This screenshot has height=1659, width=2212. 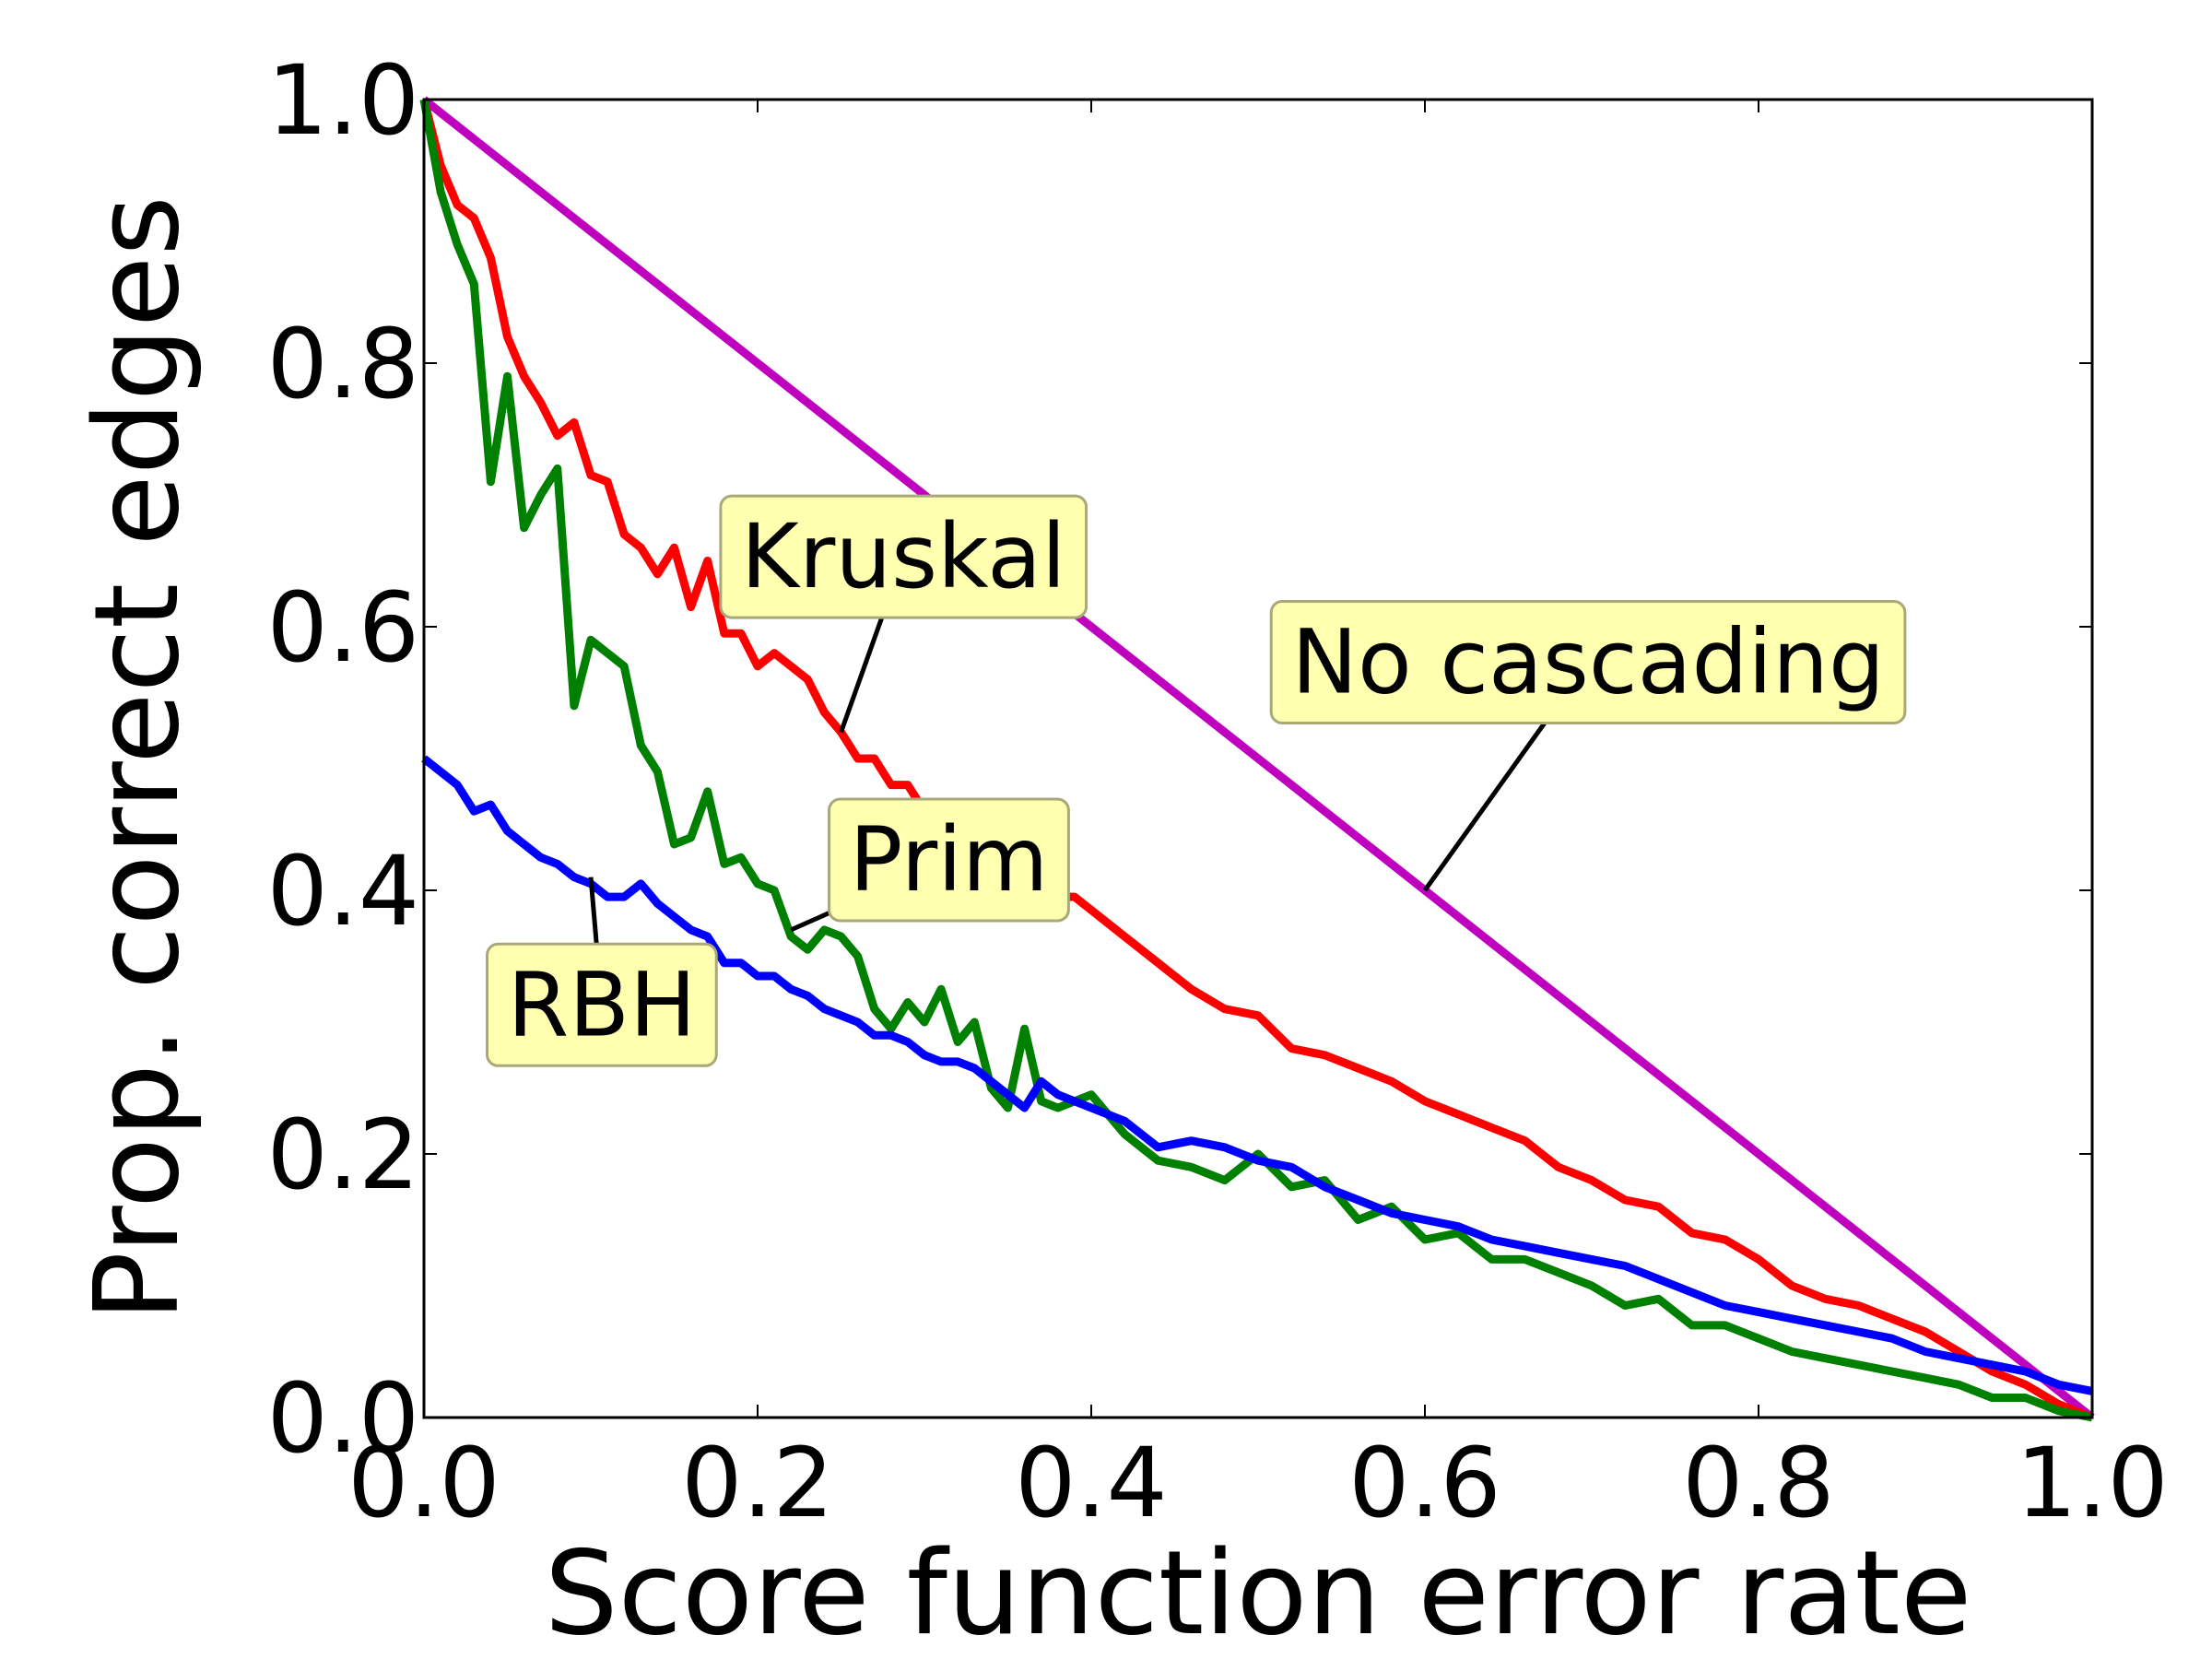 What do you see at coordinates (343, 627) in the screenshot?
I see `y-tick-label: 0.6` at bounding box center [343, 627].